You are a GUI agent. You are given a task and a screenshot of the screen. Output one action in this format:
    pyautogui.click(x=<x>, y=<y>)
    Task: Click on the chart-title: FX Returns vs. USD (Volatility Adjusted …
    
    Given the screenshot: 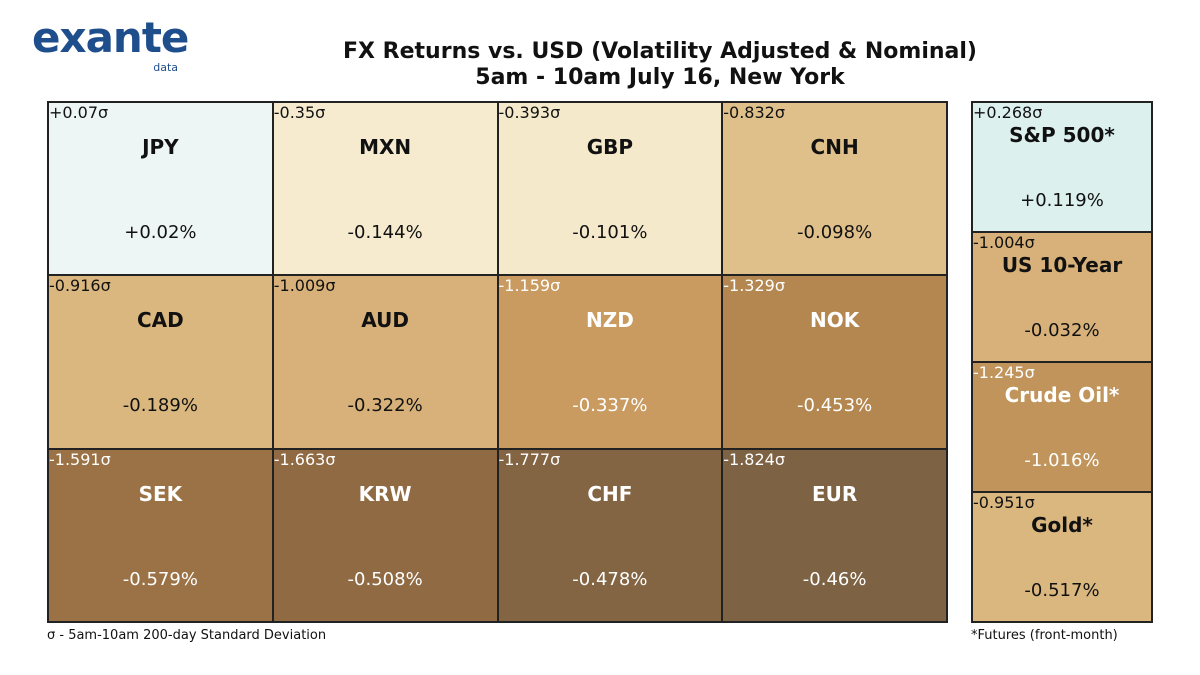 What is the action you would take?
    pyautogui.click(x=660, y=51)
    